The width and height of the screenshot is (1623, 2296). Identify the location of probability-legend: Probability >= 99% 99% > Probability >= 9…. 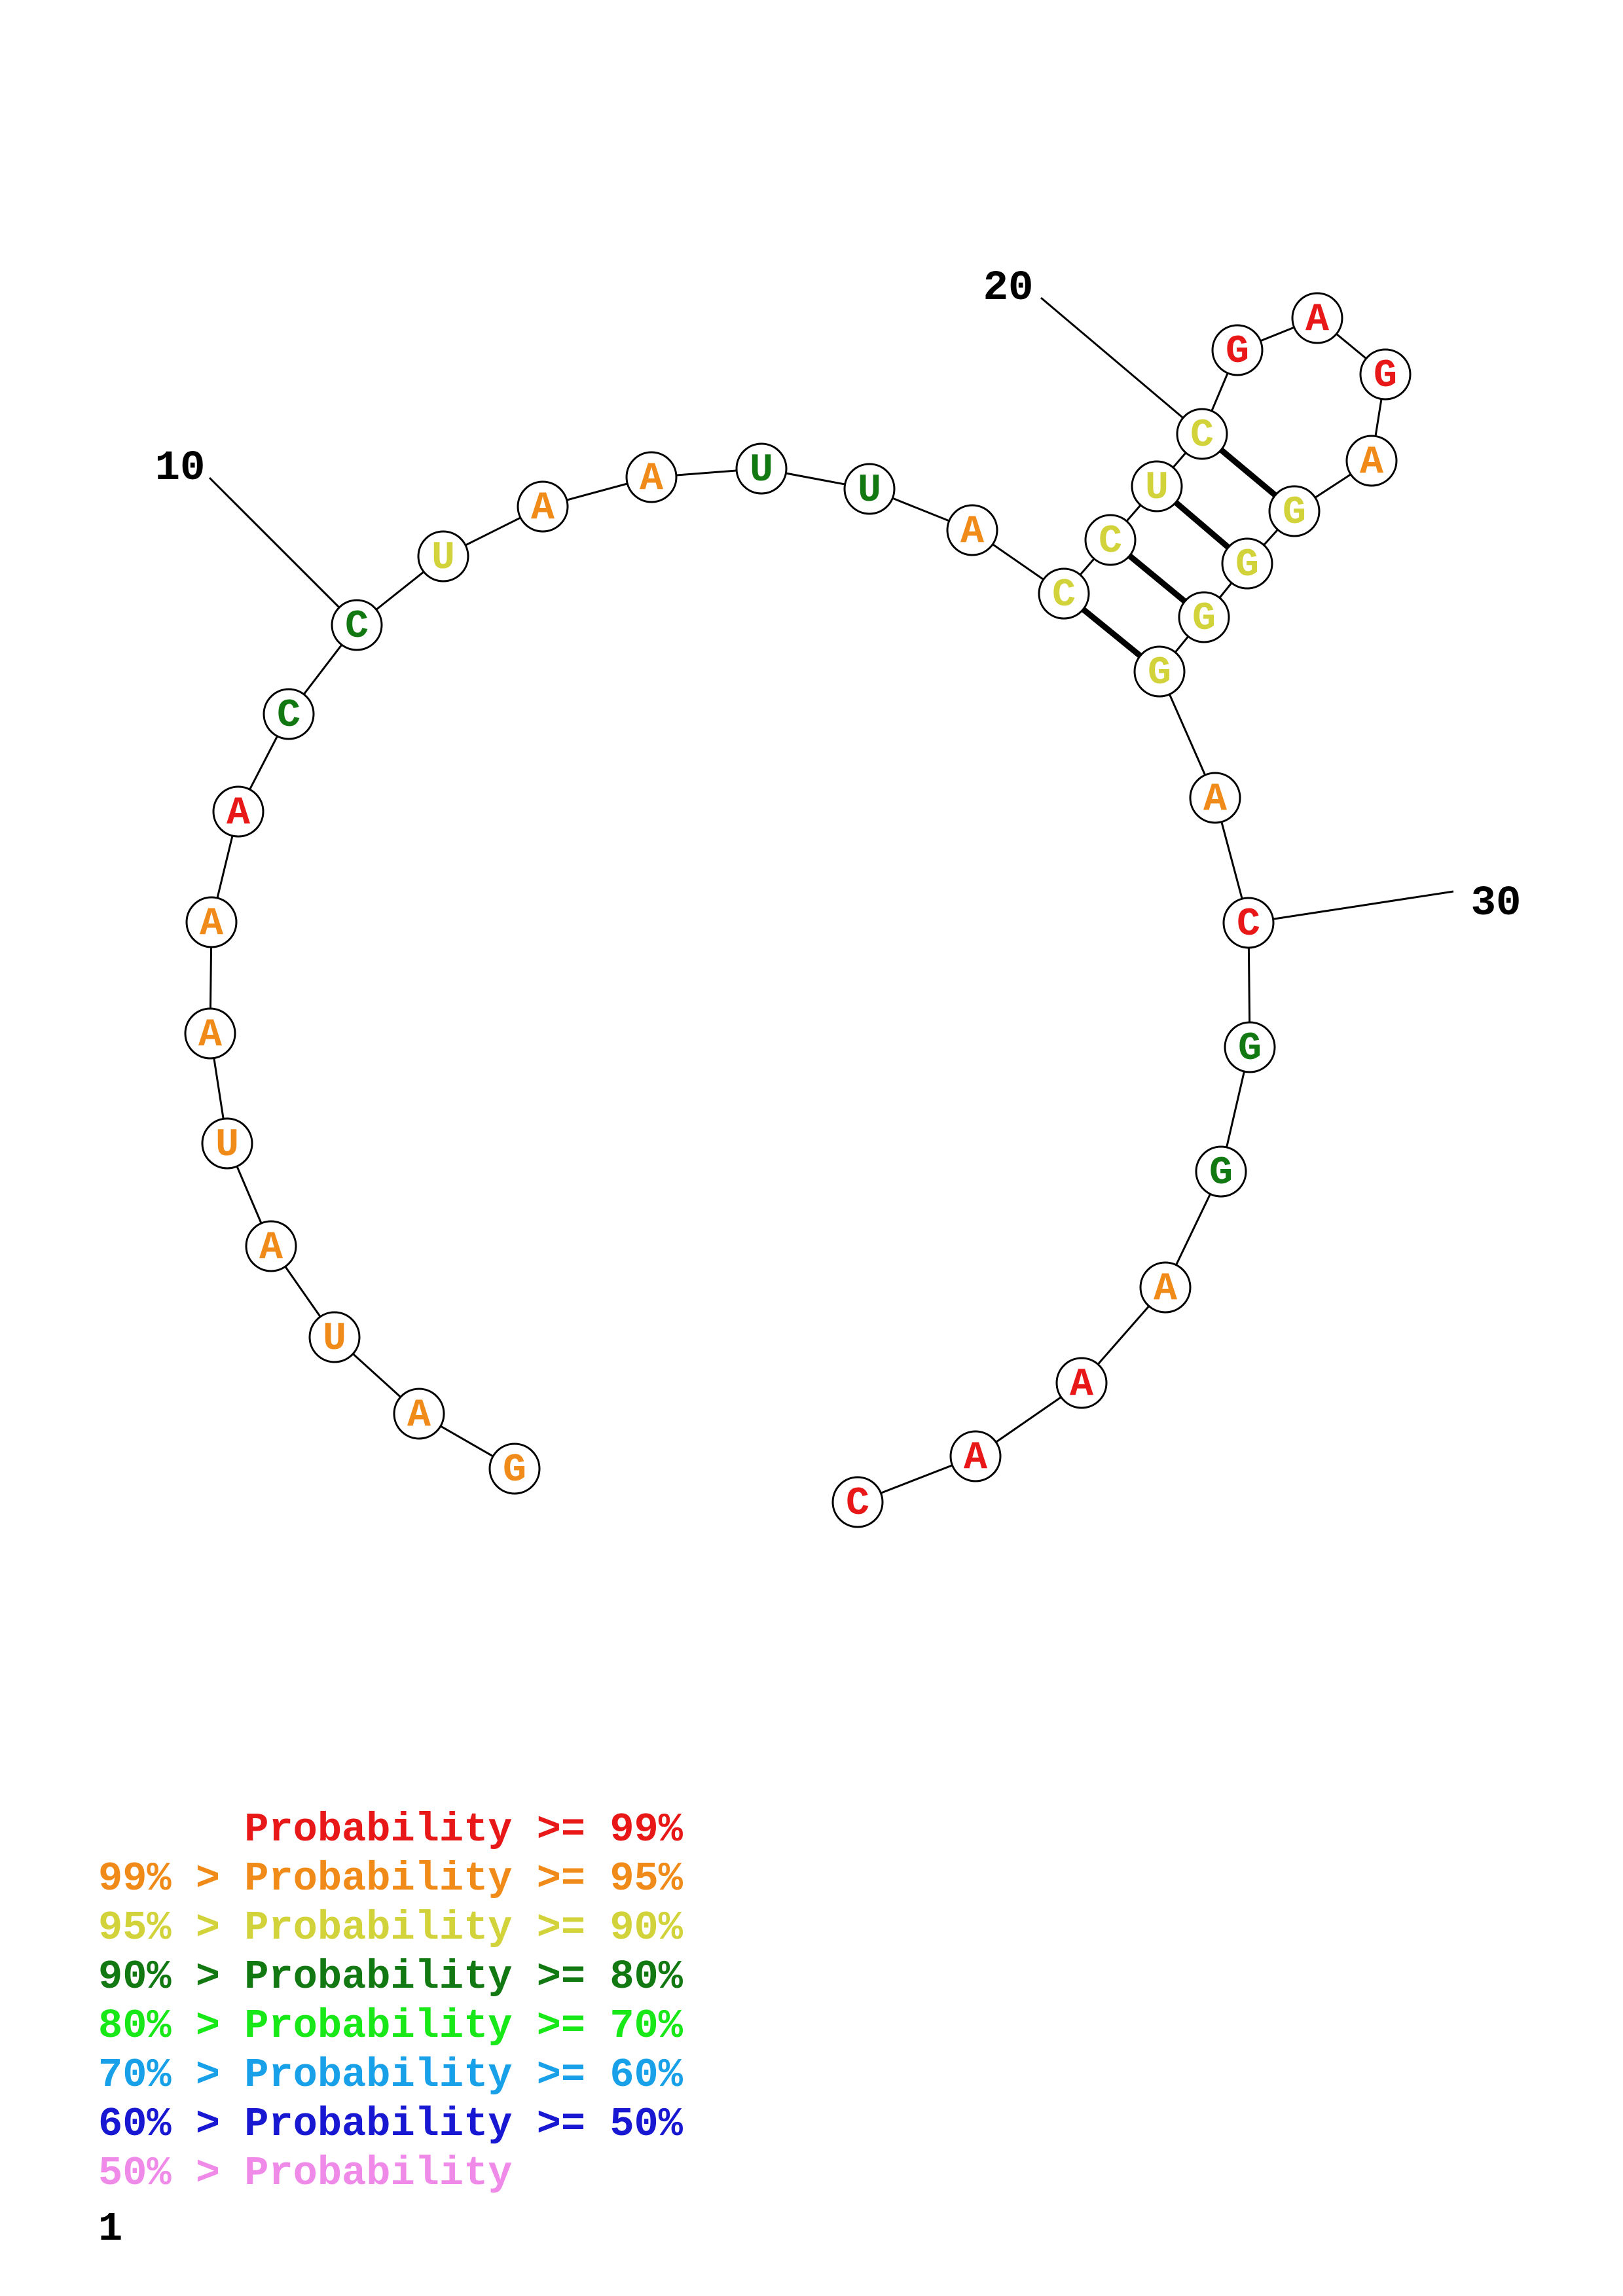
(390, 2001).